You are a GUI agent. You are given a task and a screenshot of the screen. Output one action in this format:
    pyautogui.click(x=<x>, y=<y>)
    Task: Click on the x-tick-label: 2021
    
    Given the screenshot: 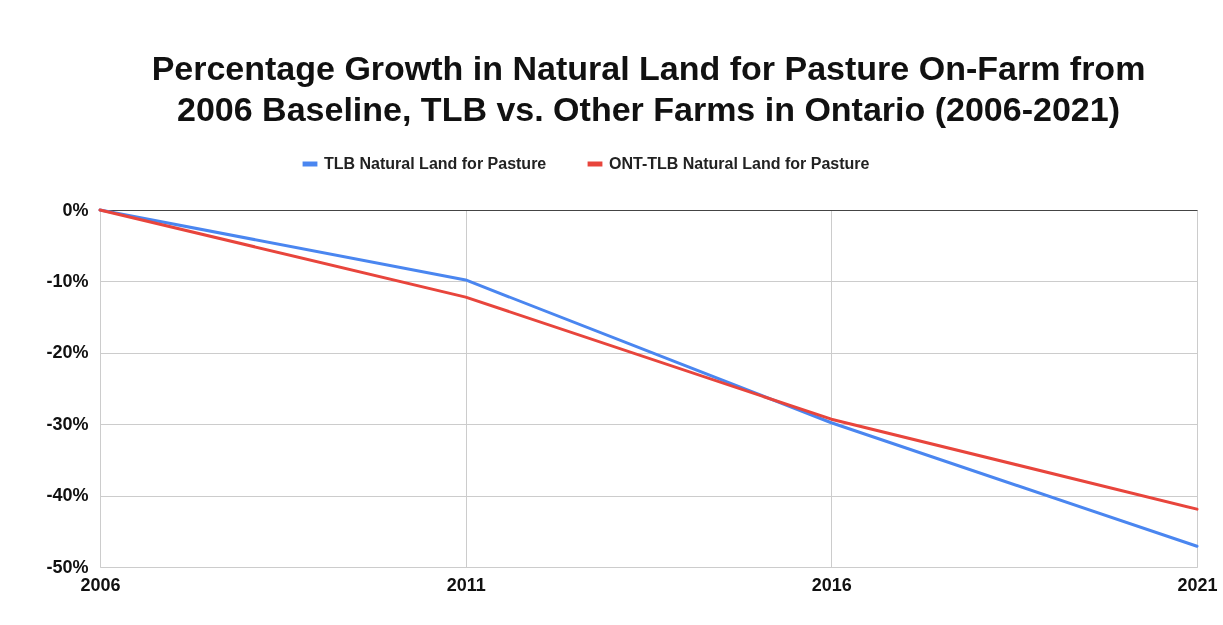 What is the action you would take?
    pyautogui.click(x=1197, y=584)
    